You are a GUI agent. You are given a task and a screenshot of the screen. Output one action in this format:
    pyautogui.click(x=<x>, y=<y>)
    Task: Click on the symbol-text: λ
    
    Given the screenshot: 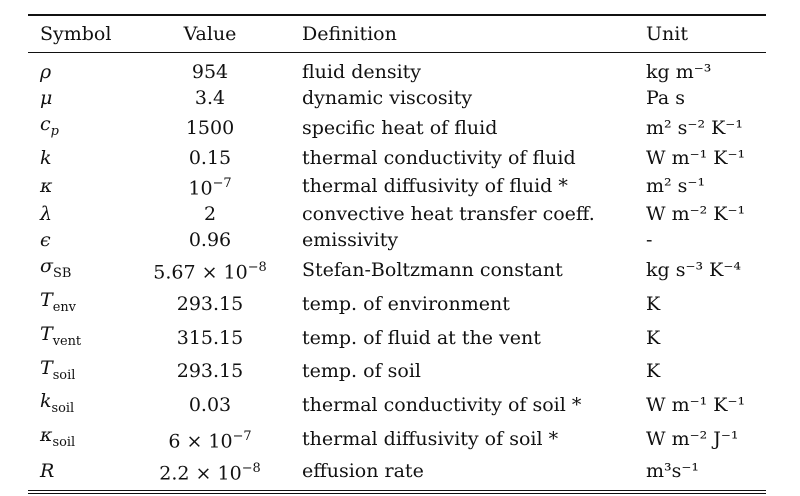 What is the action you would take?
    pyautogui.click(x=46, y=214)
    